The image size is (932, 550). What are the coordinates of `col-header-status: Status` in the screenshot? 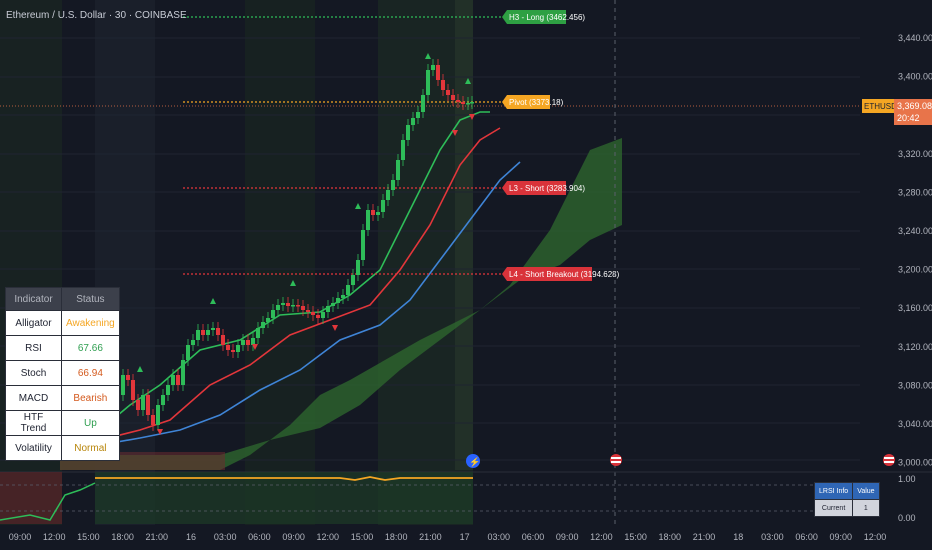 It's located at (90, 299).